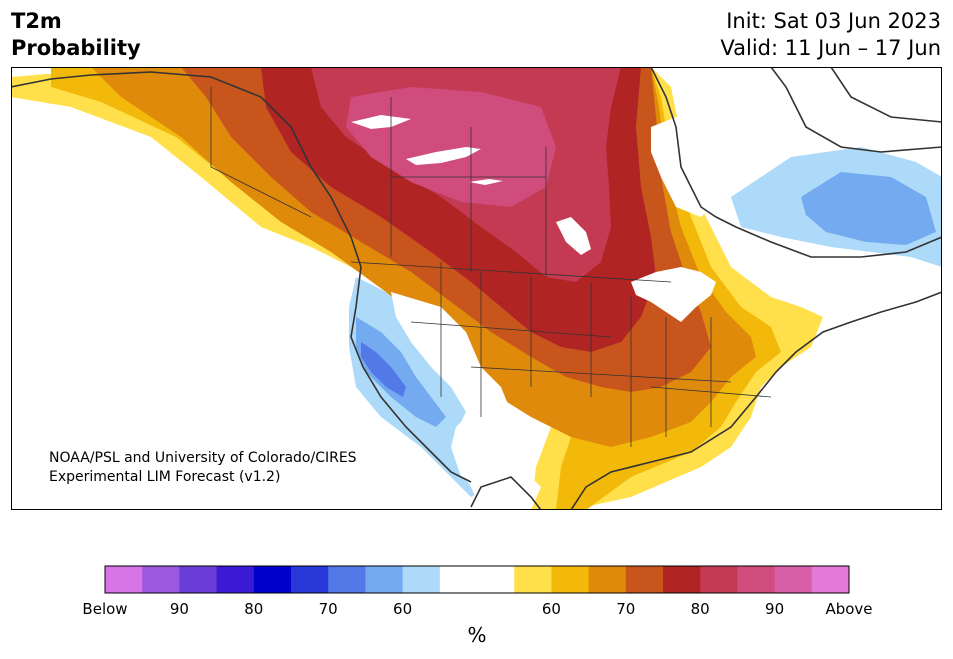 This screenshot has width=953, height=659. Describe the element at coordinates (466, 401) in the screenshot. I see `neutral-southwest` at that location.